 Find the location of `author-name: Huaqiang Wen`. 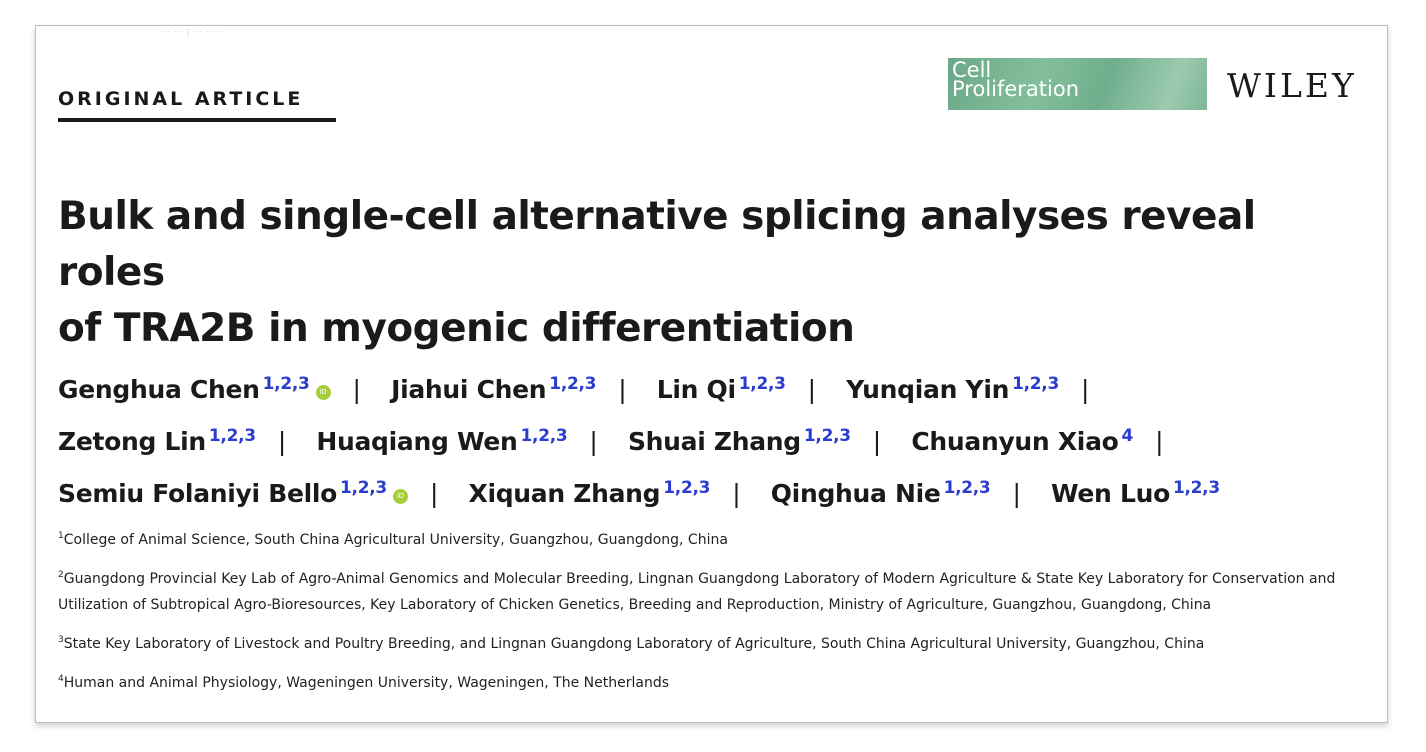

author-name: Huaqiang Wen is located at coordinates (417, 441).